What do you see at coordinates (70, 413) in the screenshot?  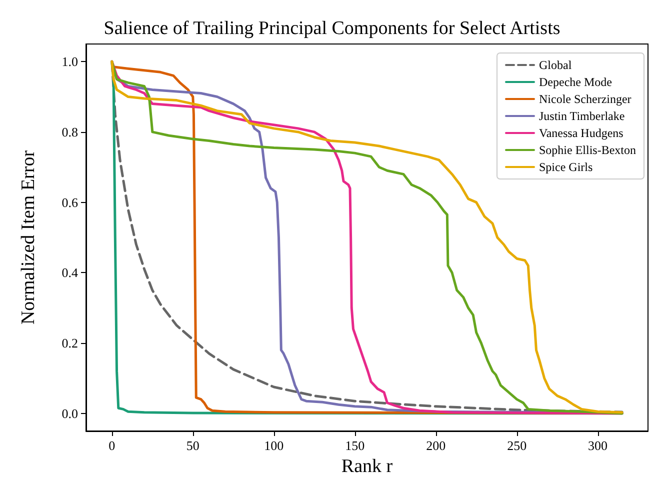 I see `y-tick-label: 0.0` at bounding box center [70, 413].